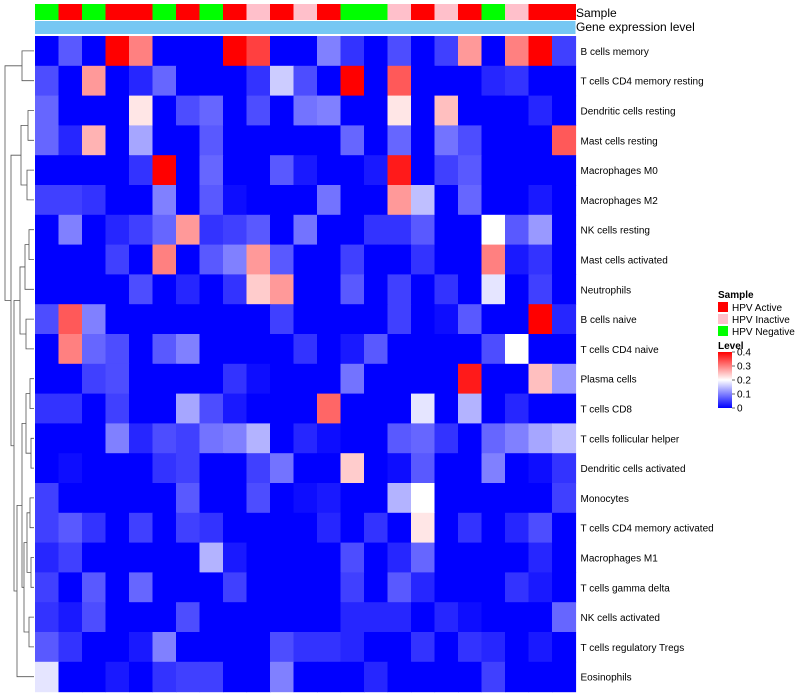 The width and height of the screenshot is (800, 700). I want to click on legend-level-colorbar, so click(725, 380).